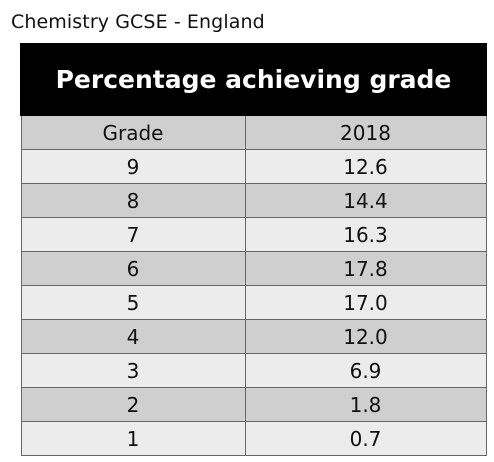 Image resolution: width=494 pixels, height=462 pixels. What do you see at coordinates (365, 268) in the screenshot?
I see `percentage-cell: 17.8` at bounding box center [365, 268].